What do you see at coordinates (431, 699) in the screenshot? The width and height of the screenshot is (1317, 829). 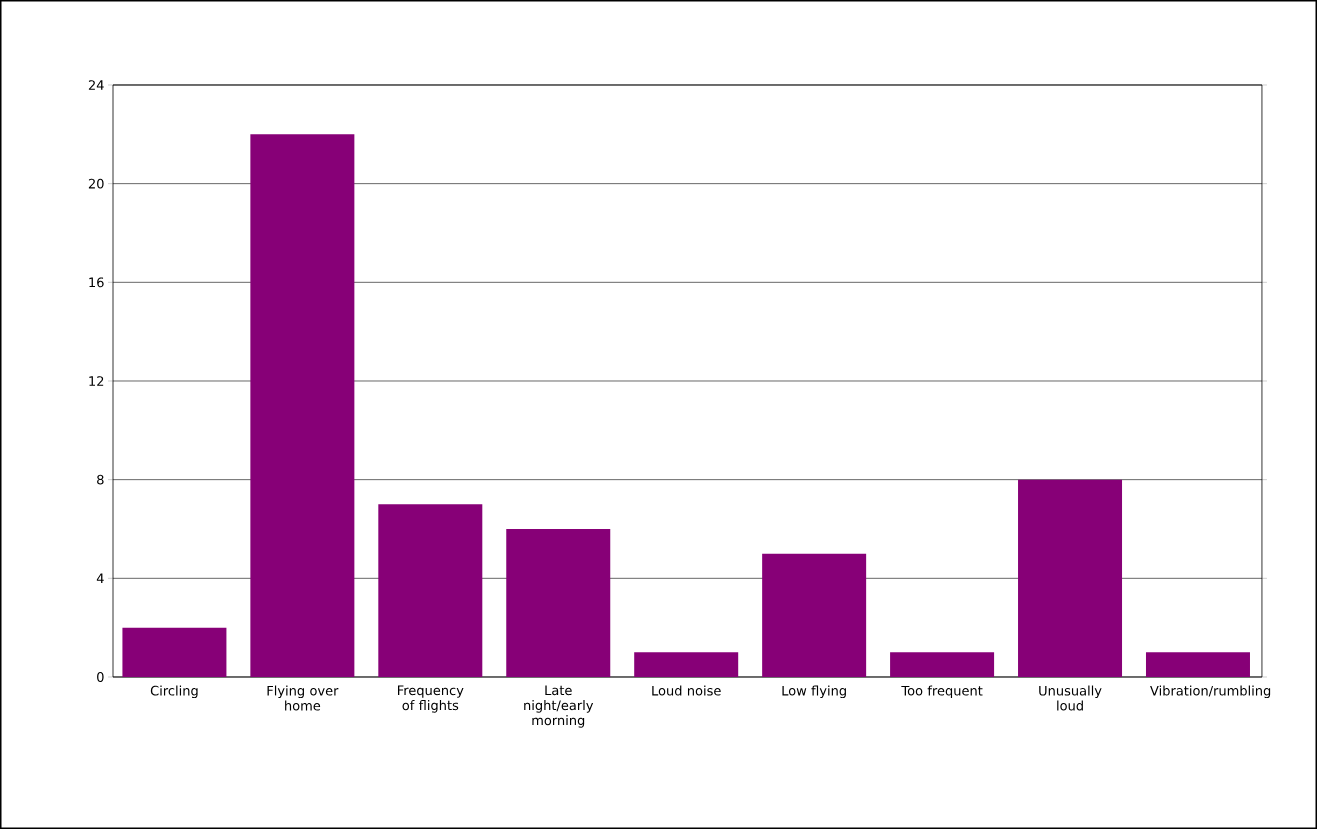 I see `x-tick-label: Frequency of flights` at bounding box center [431, 699].